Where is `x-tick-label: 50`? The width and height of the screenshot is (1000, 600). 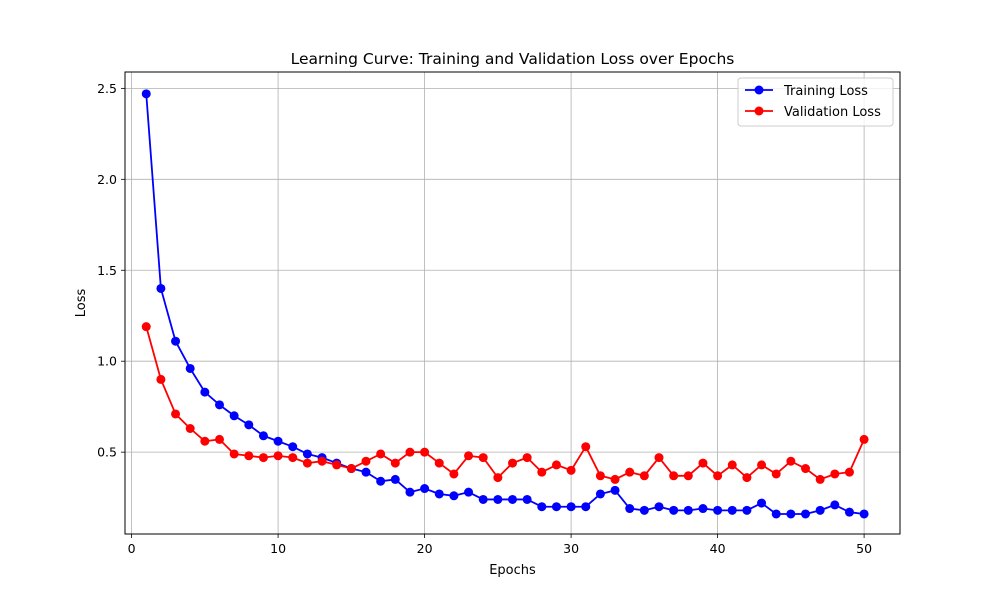
x-tick-label: 50 is located at coordinates (864, 548).